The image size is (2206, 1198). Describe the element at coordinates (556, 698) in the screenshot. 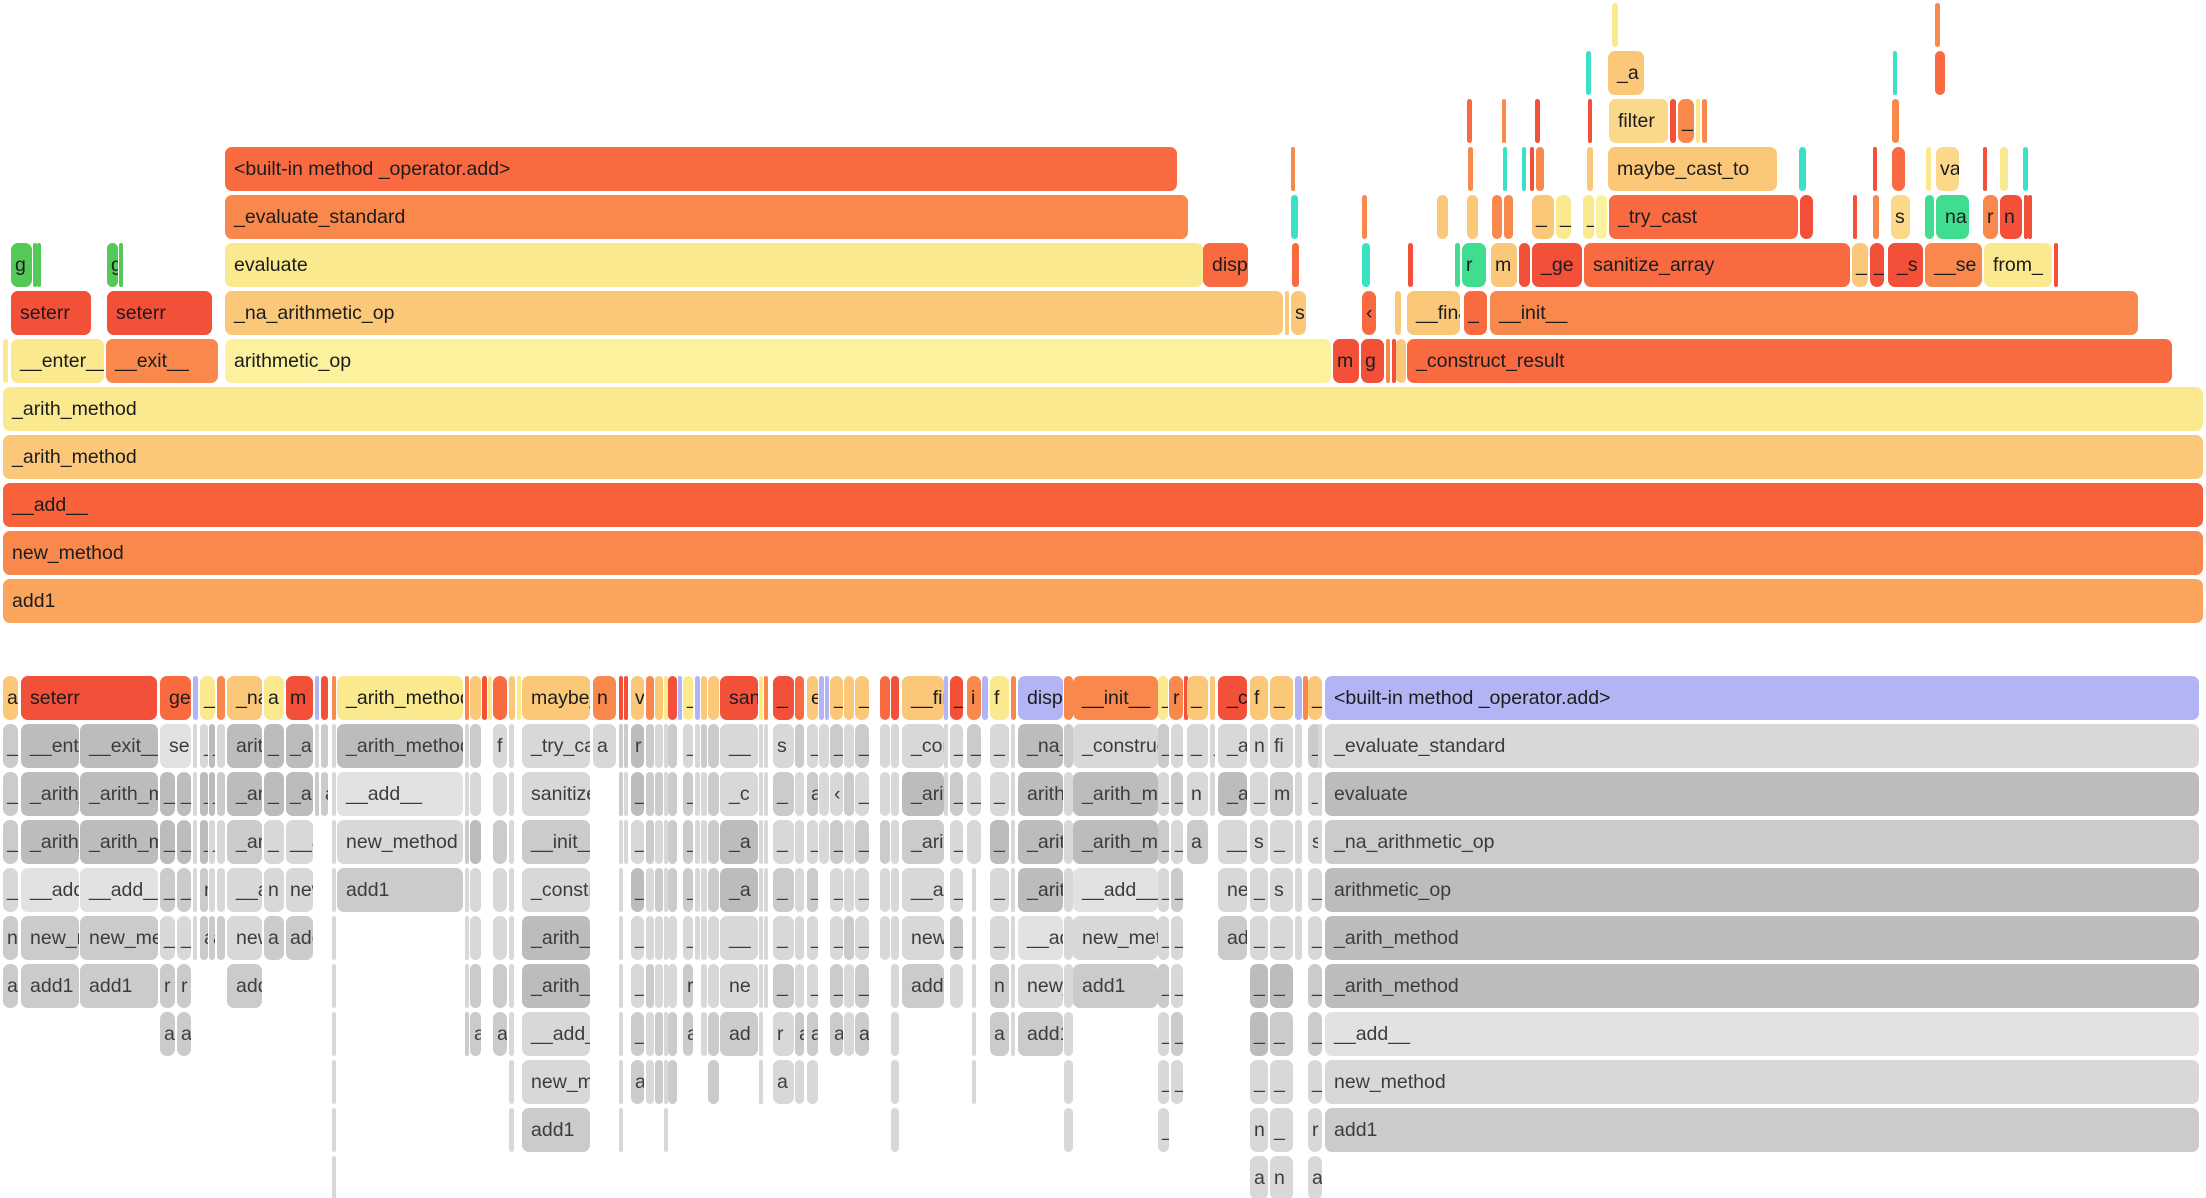

I see `leaf-frame: maybe_cast_to` at that location.